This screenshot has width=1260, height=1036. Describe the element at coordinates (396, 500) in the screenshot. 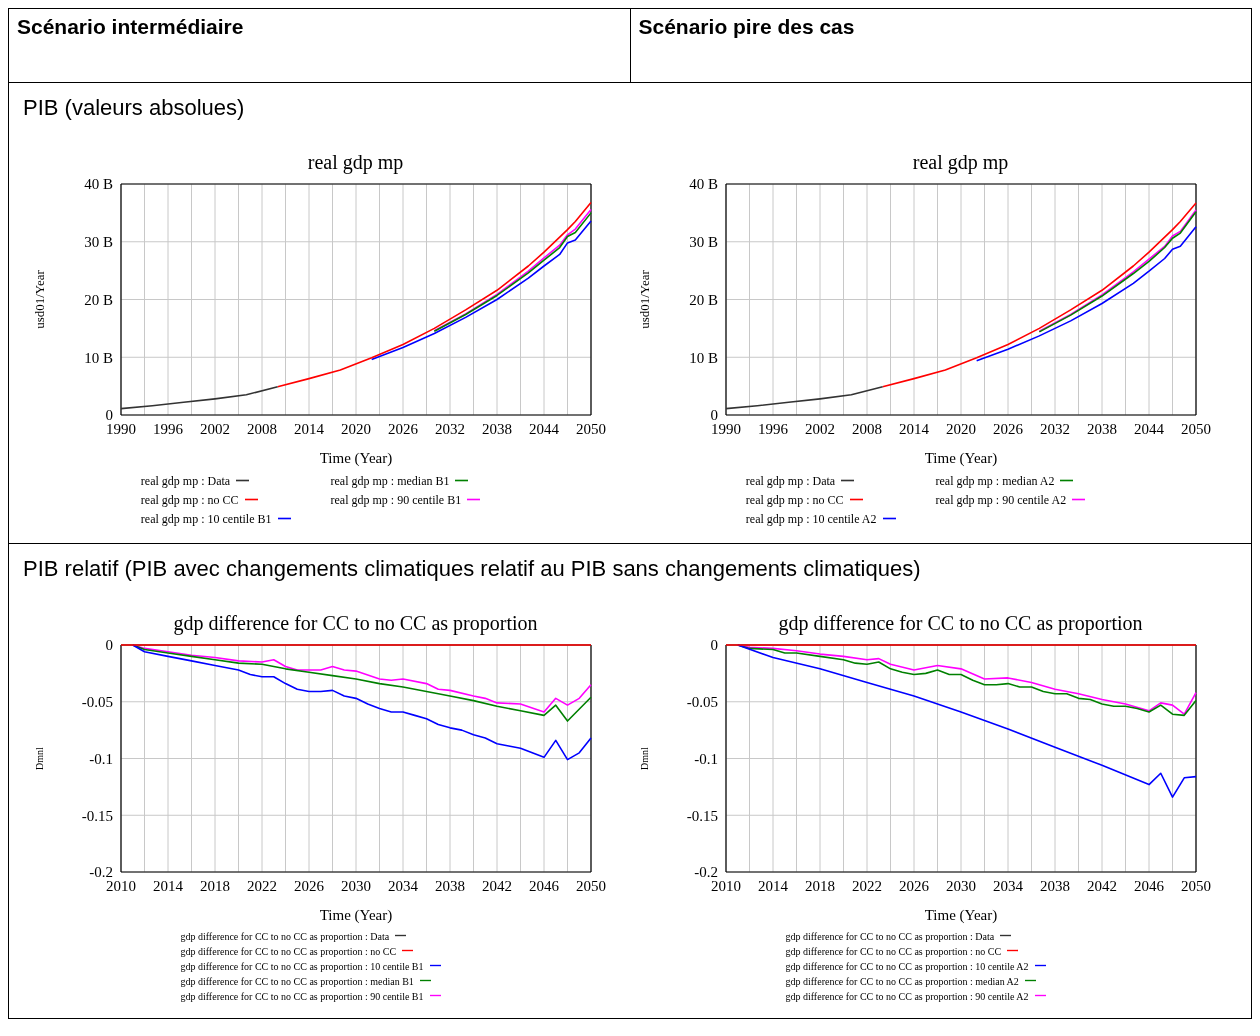

I see `legend-label: real gdp mp : 90 centile B1` at that location.